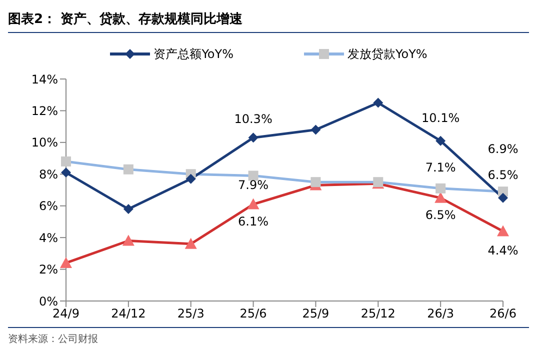 This screenshot has height=361, width=537. Describe the element at coordinates (253, 185) in the screenshot. I see `data-label: 7.9%` at that location.